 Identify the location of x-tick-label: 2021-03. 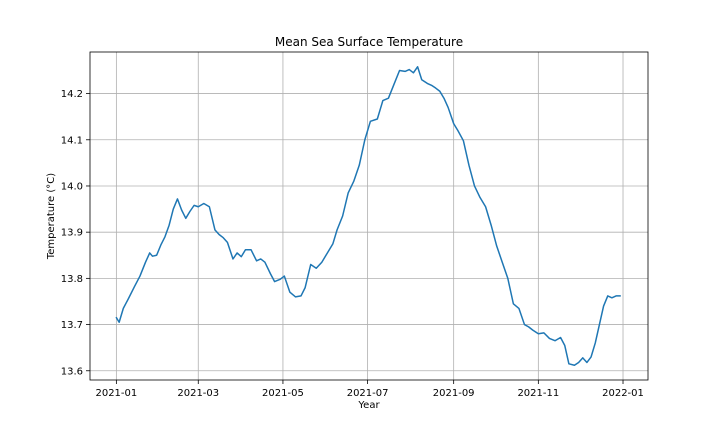
(198, 393).